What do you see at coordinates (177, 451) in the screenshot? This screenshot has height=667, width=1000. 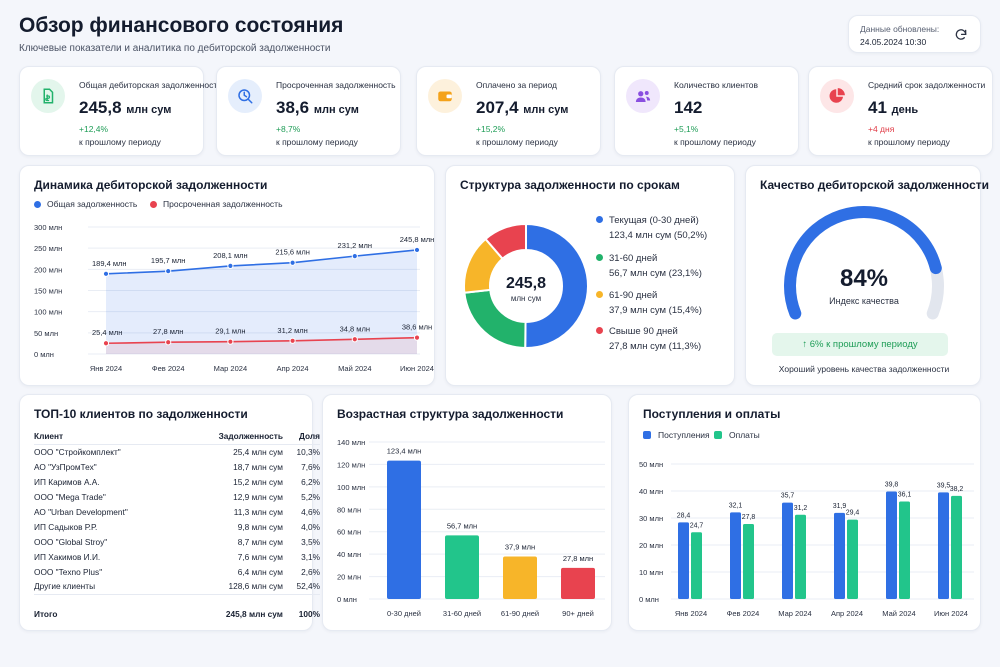 I see `table-row: ООО "Стройкомплект" 25,4 млн сум 10,3%` at bounding box center [177, 451].